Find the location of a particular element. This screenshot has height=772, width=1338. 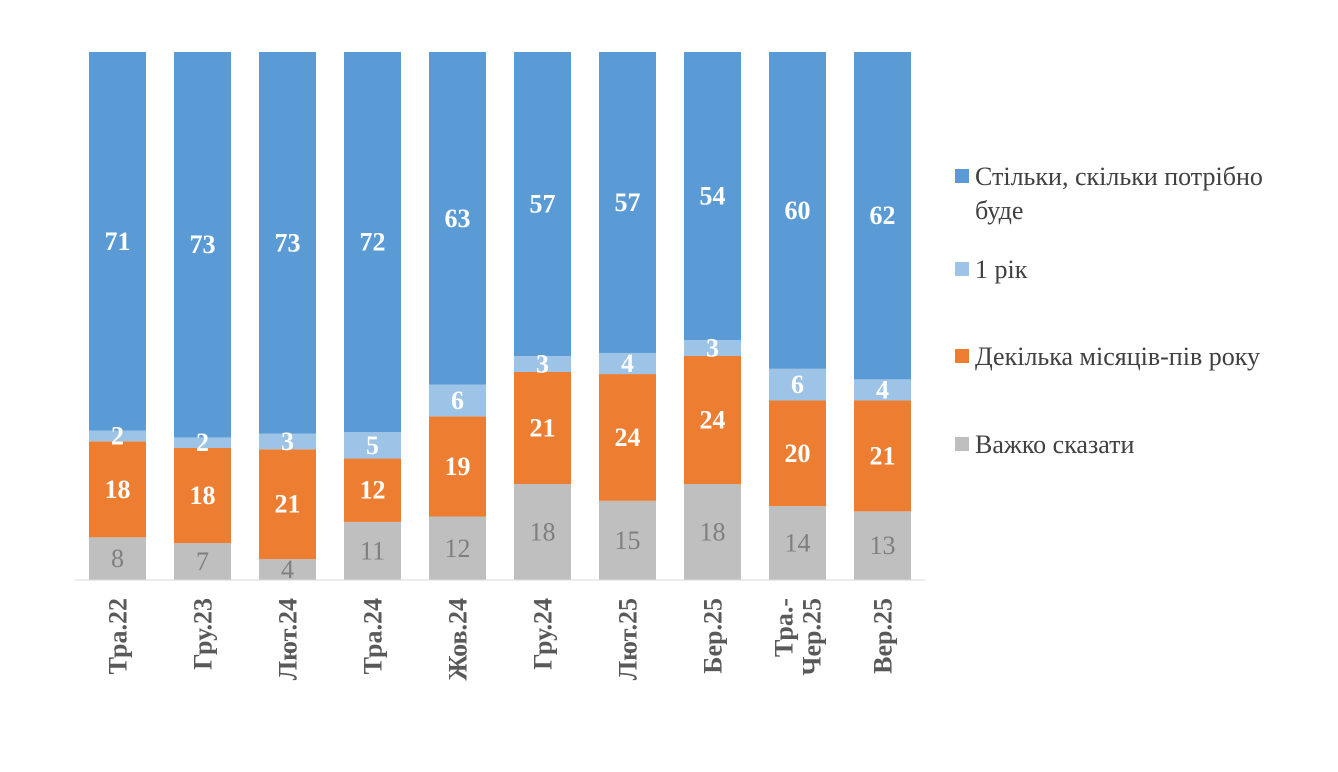

value-label-0-1: 7 is located at coordinates (202, 561).